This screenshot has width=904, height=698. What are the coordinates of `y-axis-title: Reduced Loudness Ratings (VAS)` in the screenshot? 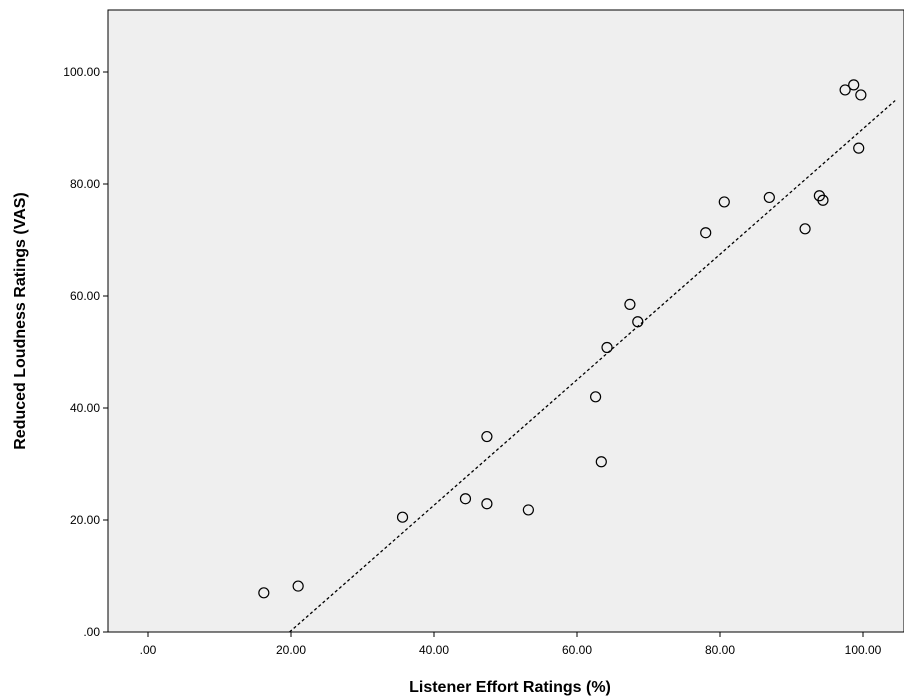 It's located at (20, 321).